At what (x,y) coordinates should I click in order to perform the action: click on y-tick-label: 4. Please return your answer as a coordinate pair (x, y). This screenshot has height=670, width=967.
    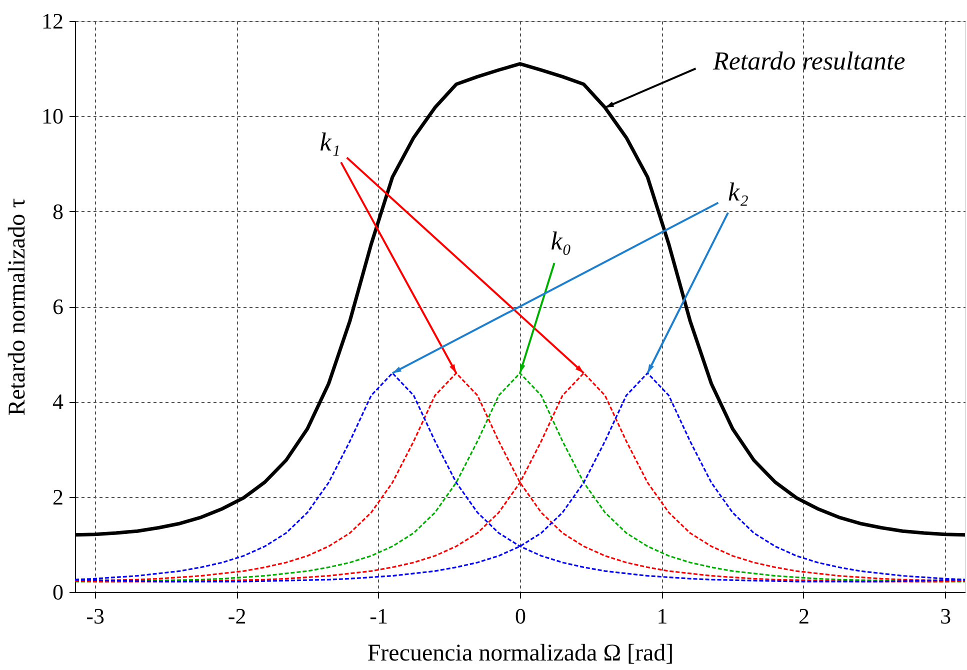
    Looking at the image, I should click on (58, 401).